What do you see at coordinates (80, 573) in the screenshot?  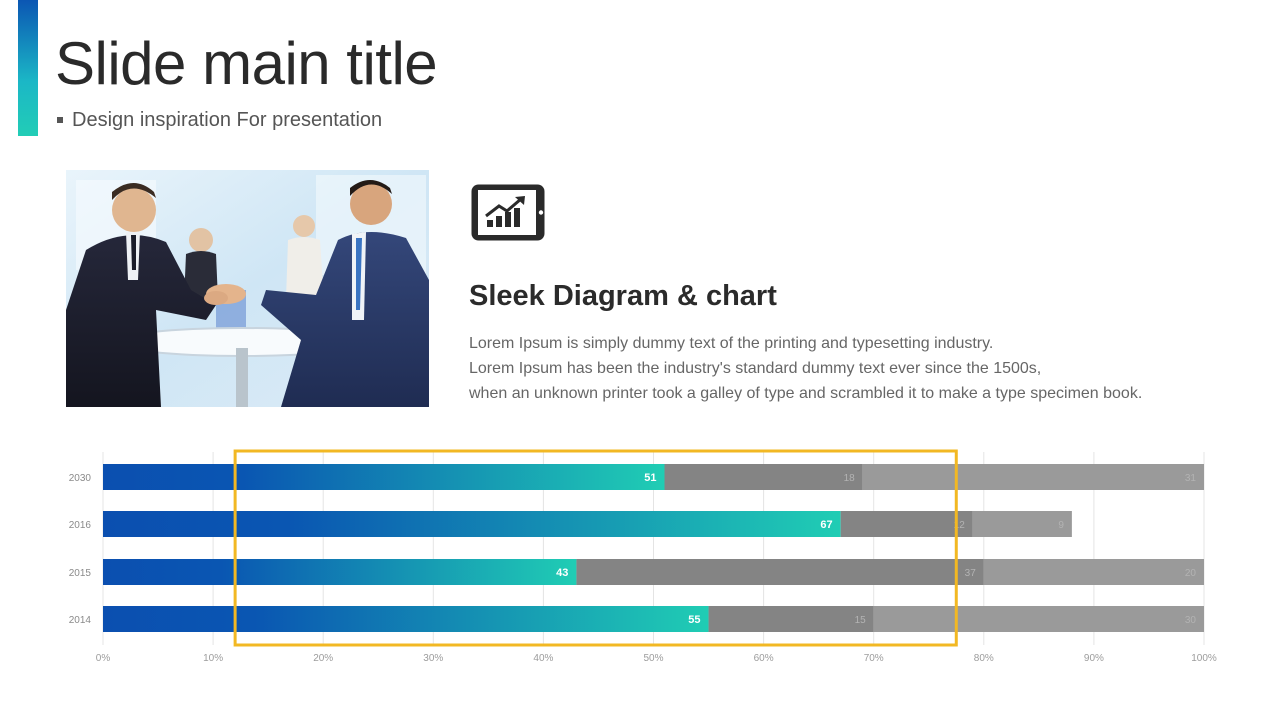 I see `y-category-label: 2015` at bounding box center [80, 573].